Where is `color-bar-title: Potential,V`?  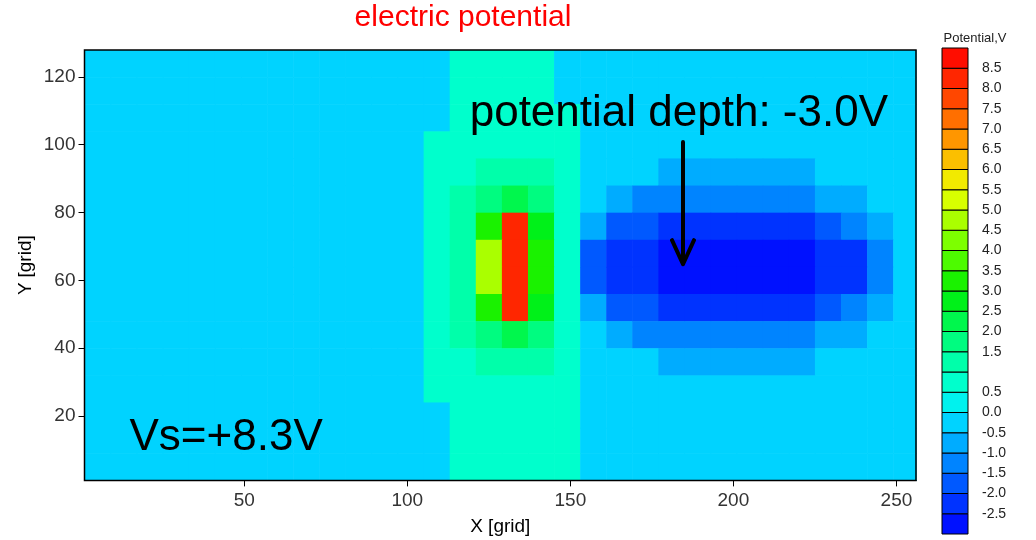 color-bar-title: Potential,V is located at coordinates (975, 38).